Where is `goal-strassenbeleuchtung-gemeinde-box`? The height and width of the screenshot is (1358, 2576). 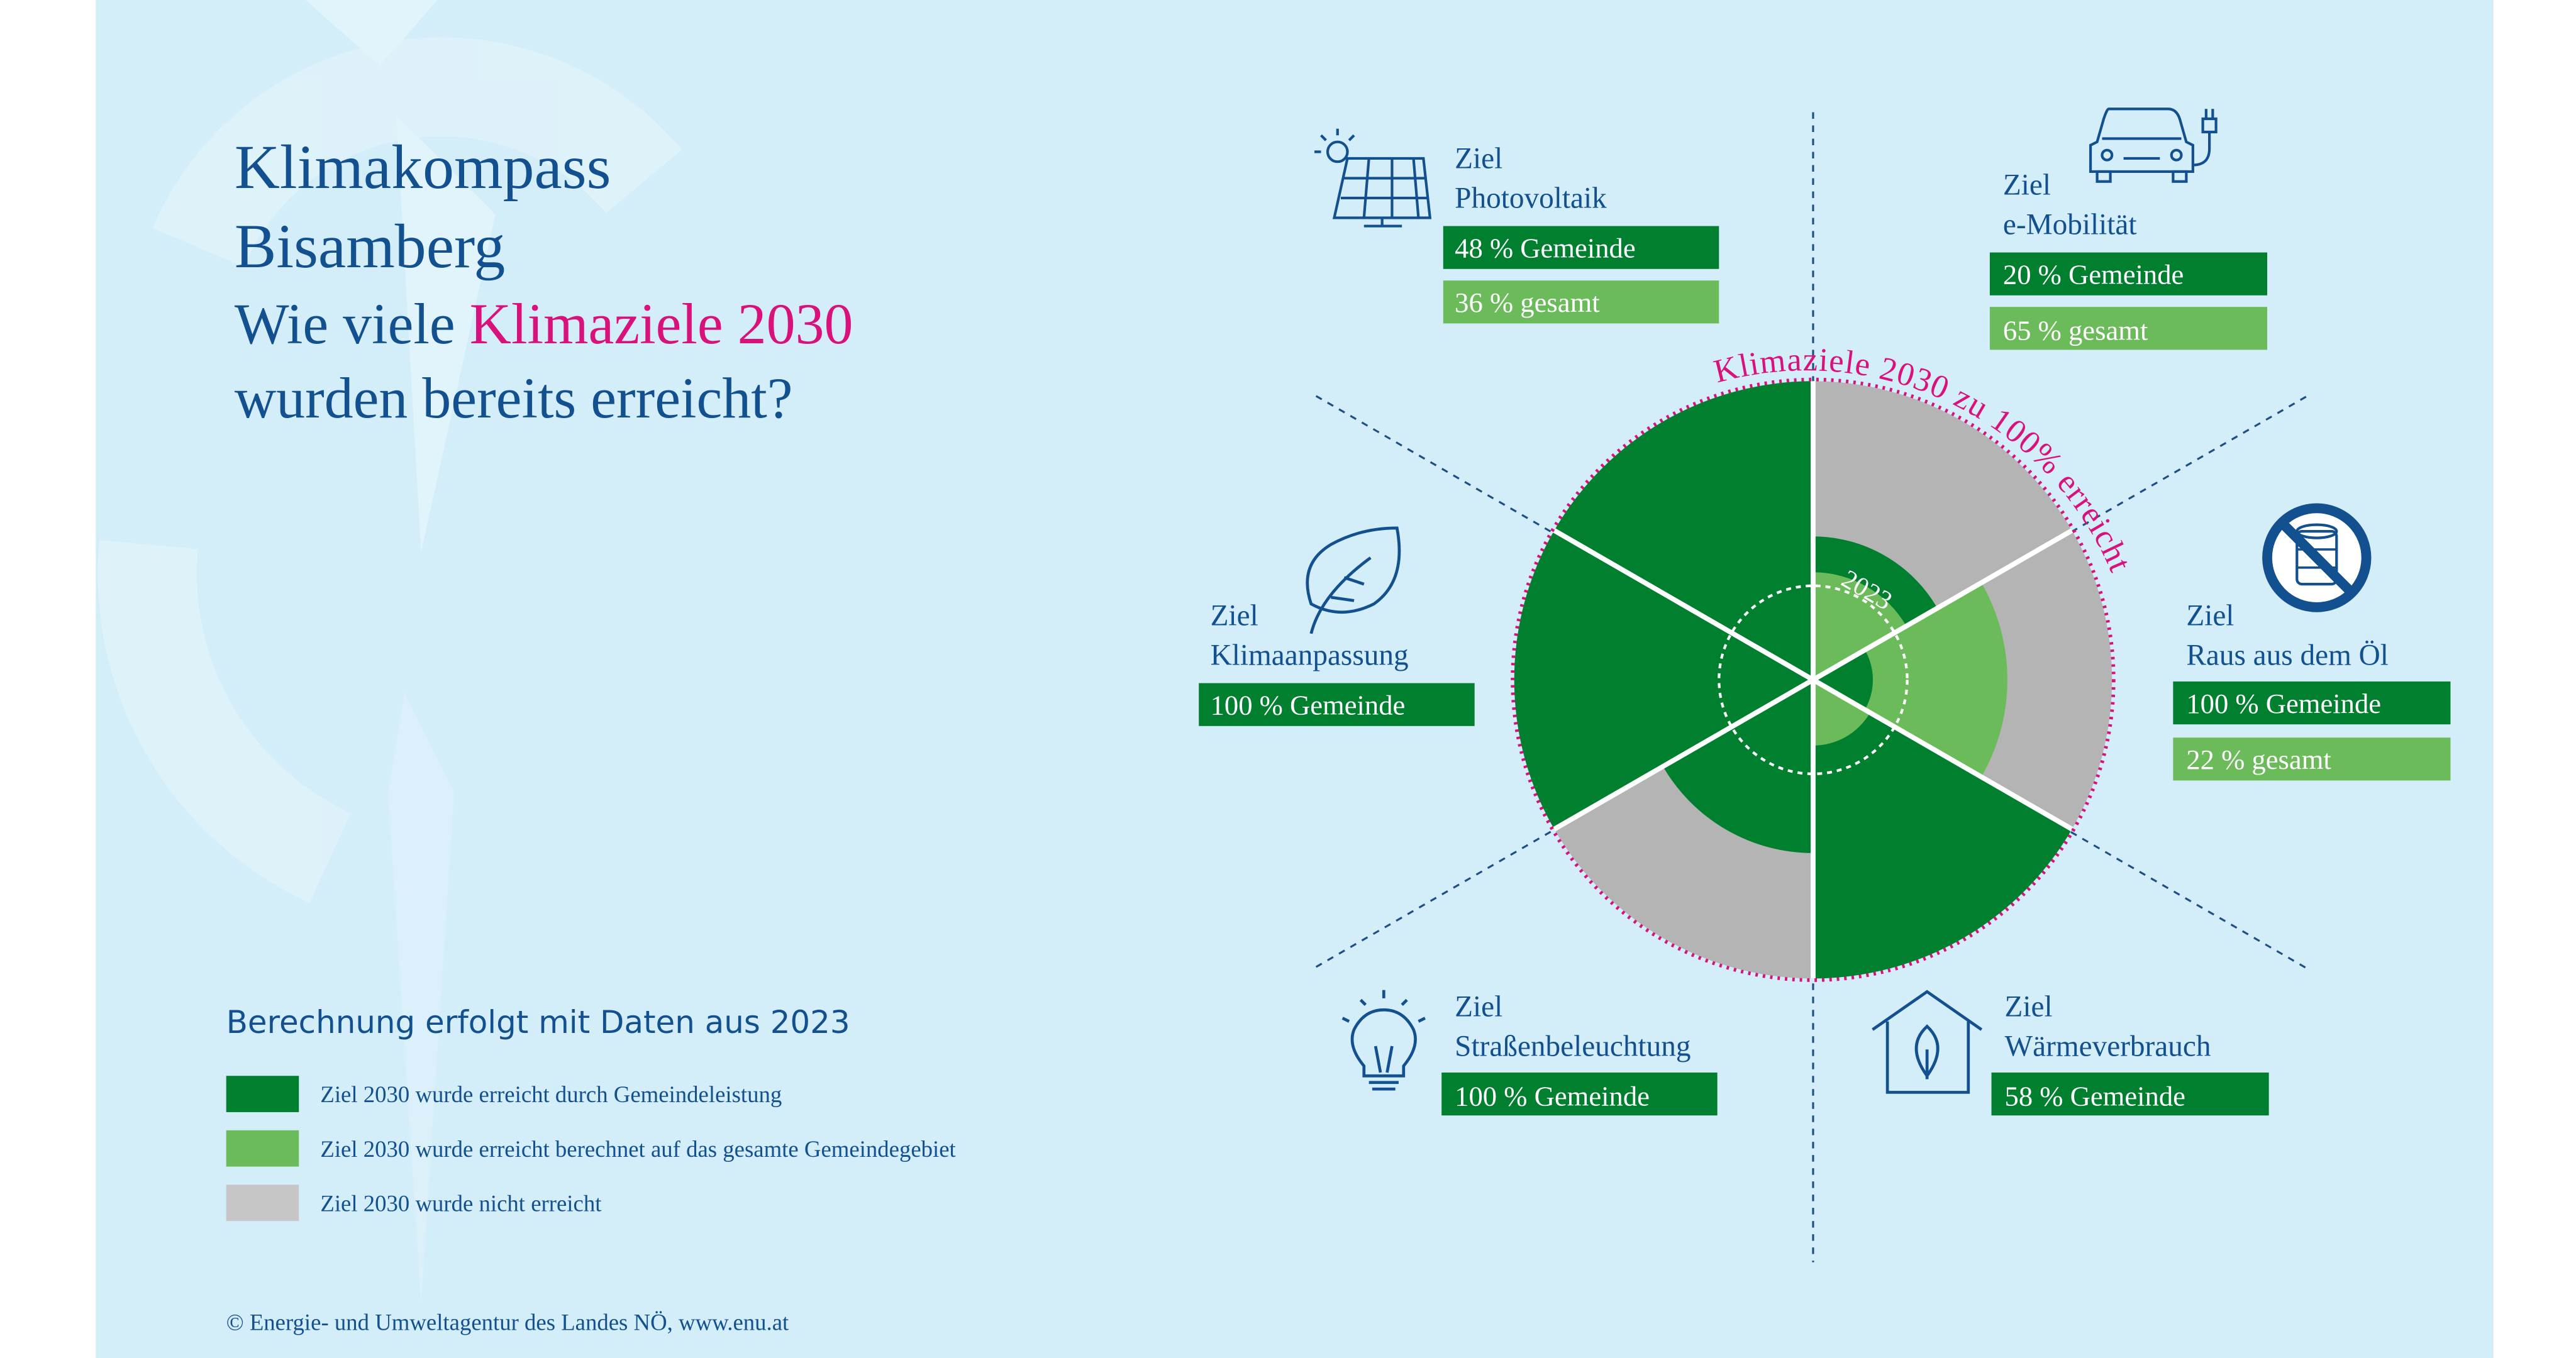
goal-strassenbeleuchtung-gemeinde-box is located at coordinates (1579, 1094).